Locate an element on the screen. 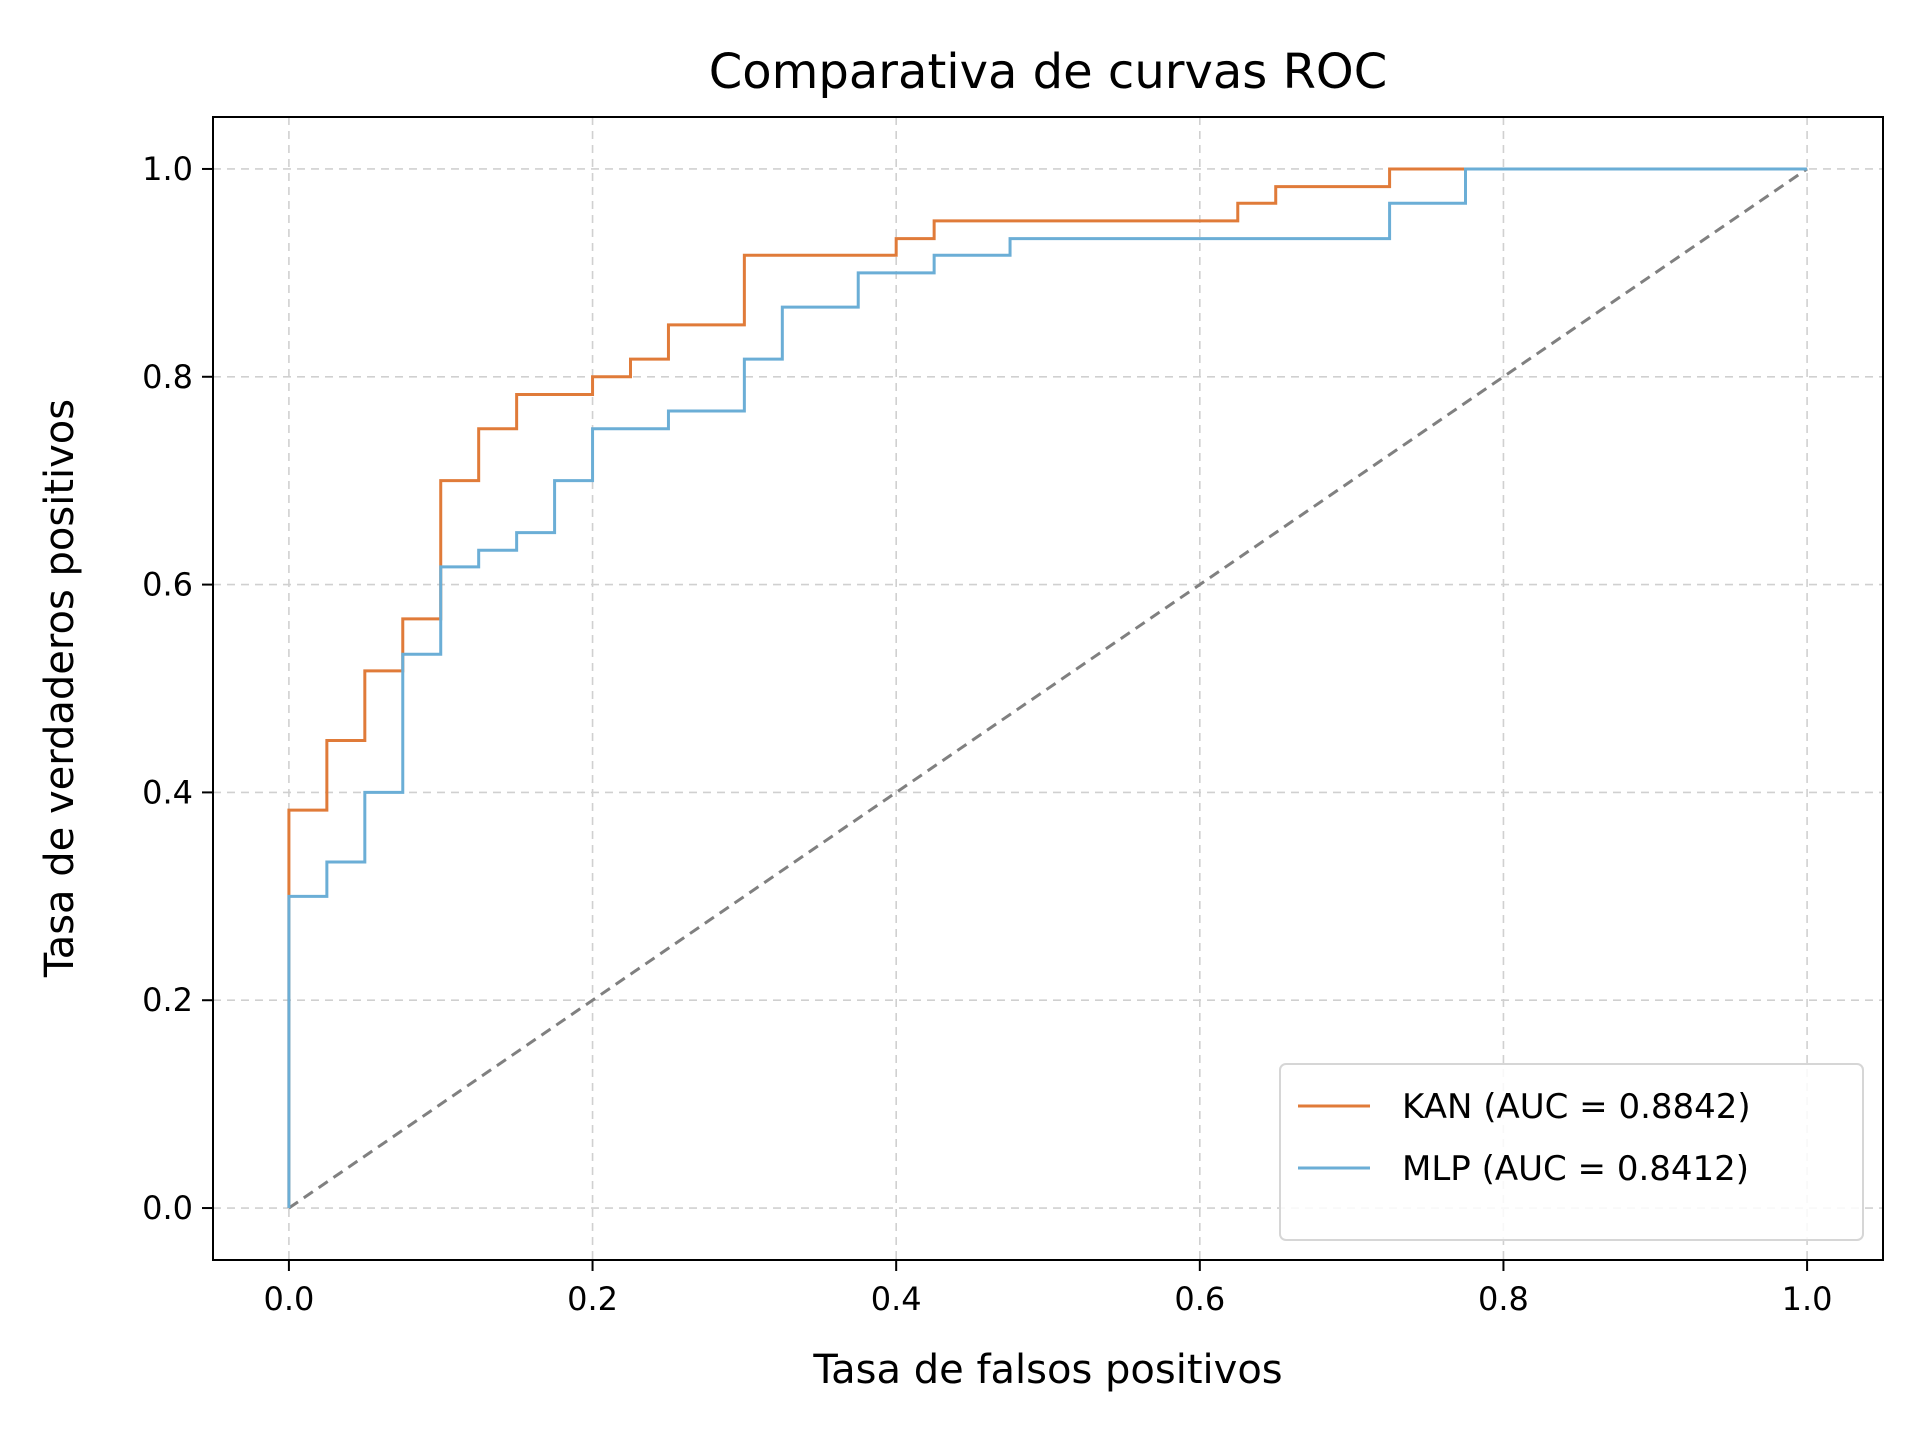  y-tick-label: 0.2 is located at coordinates (167, 1000).